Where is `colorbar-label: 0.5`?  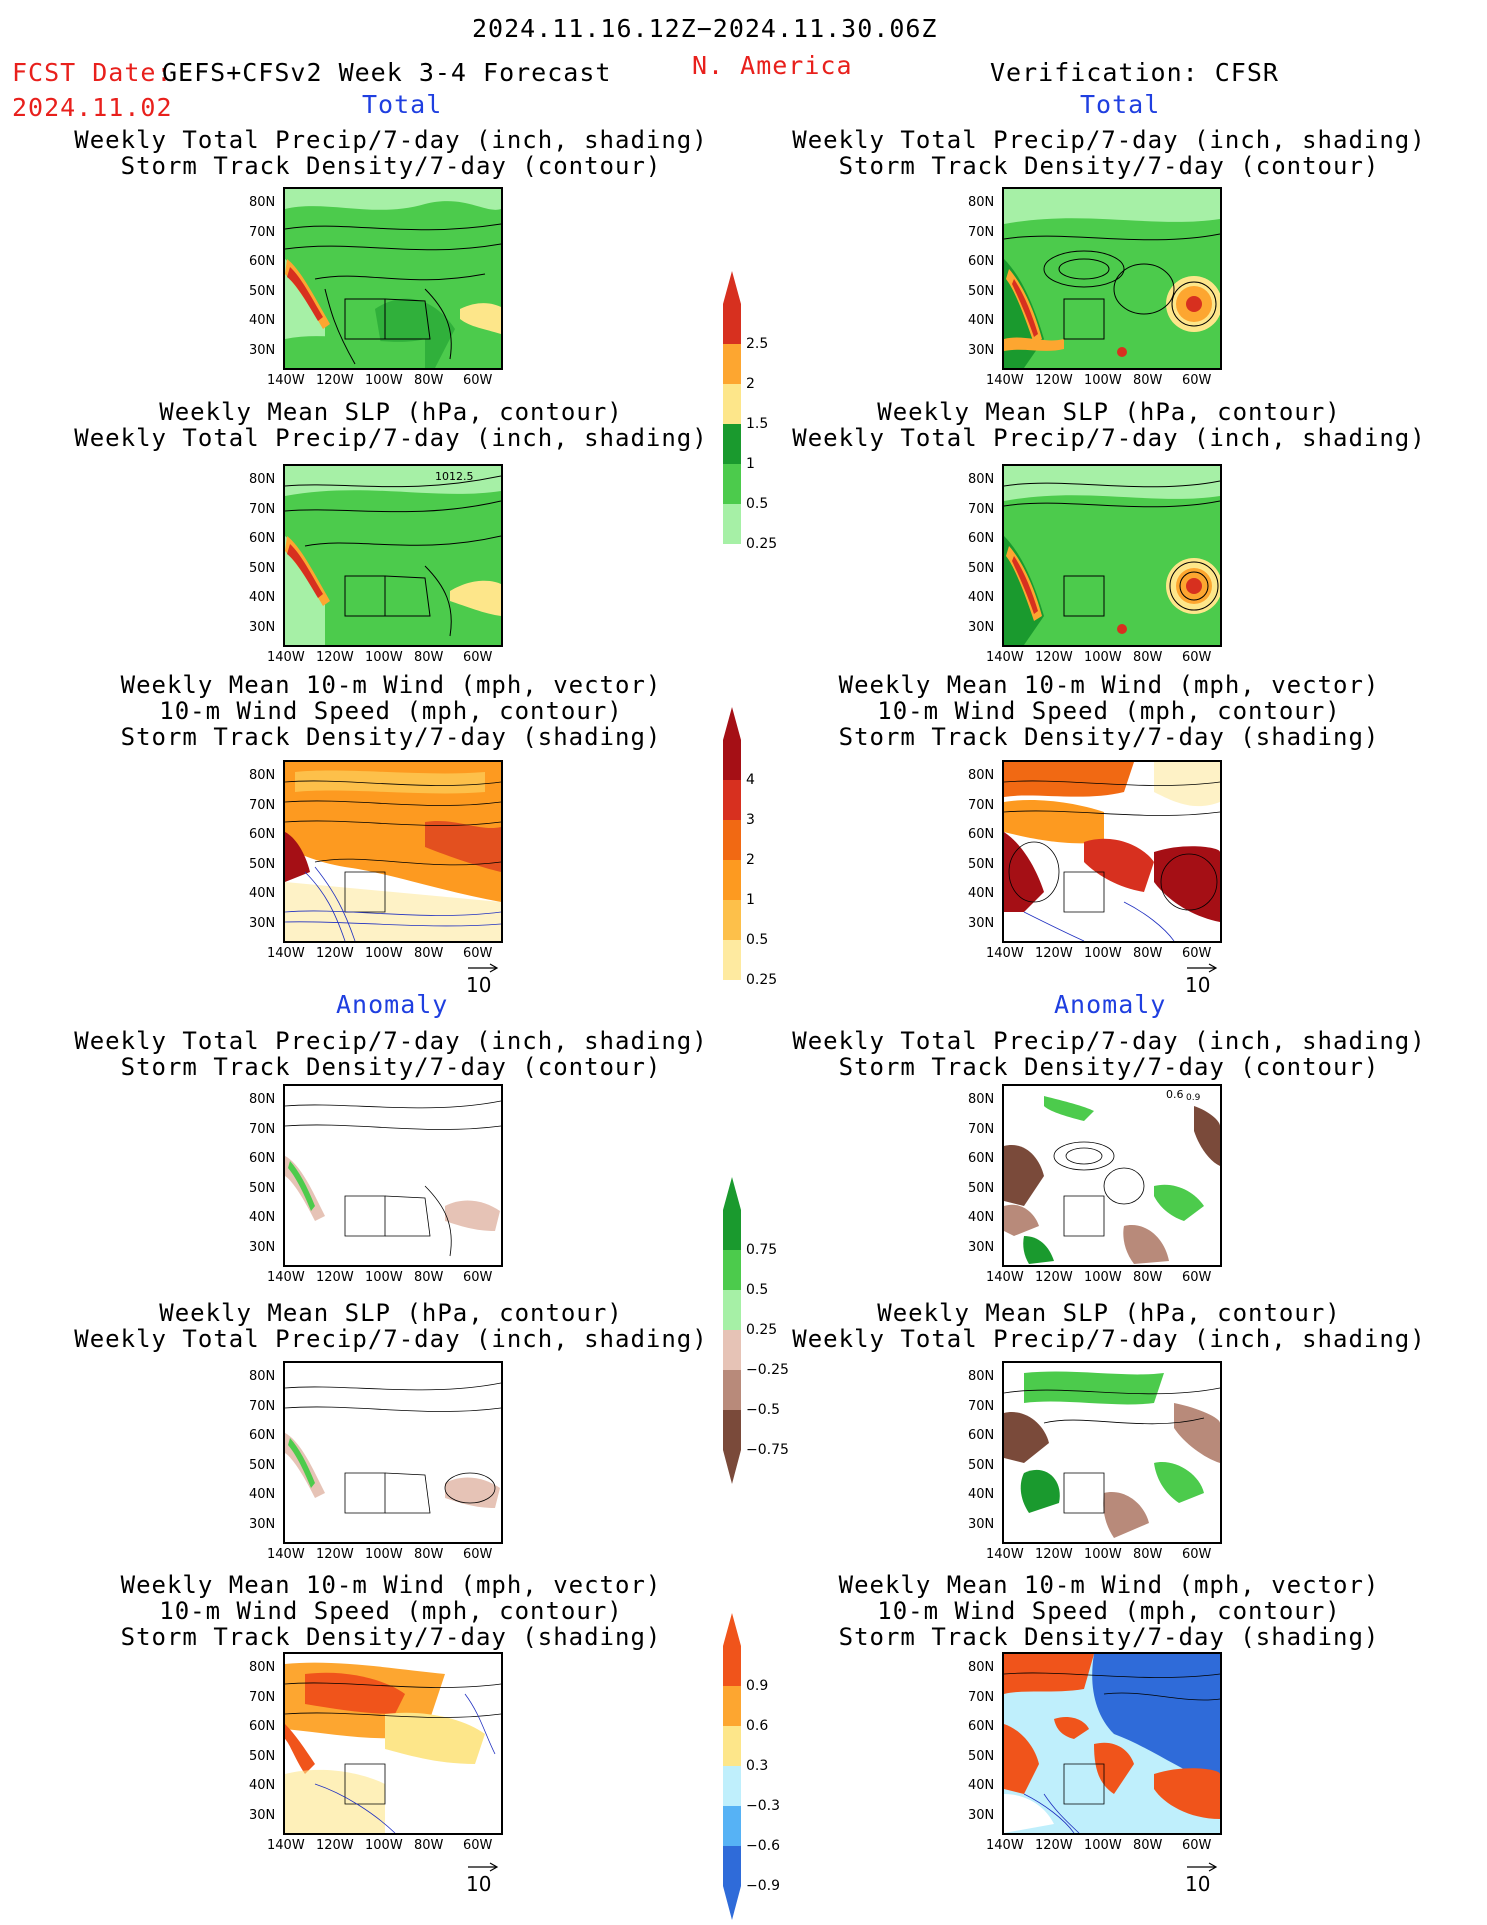
colorbar-label: 0.5 is located at coordinates (757, 504).